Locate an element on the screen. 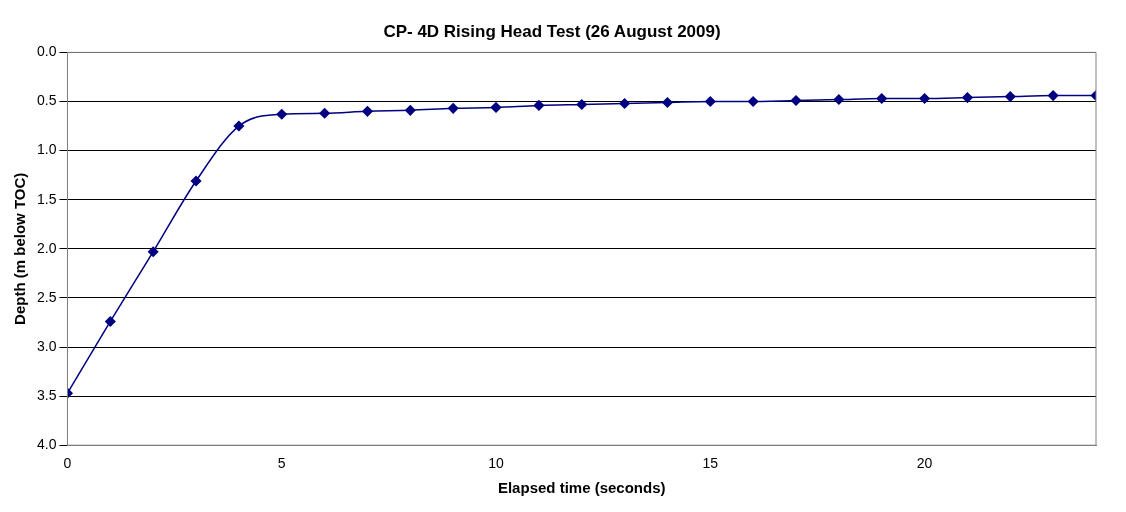 Image resolution: width=1126 pixels, height=512 pixels. y-tick-label: 2.0 is located at coordinates (46, 247).